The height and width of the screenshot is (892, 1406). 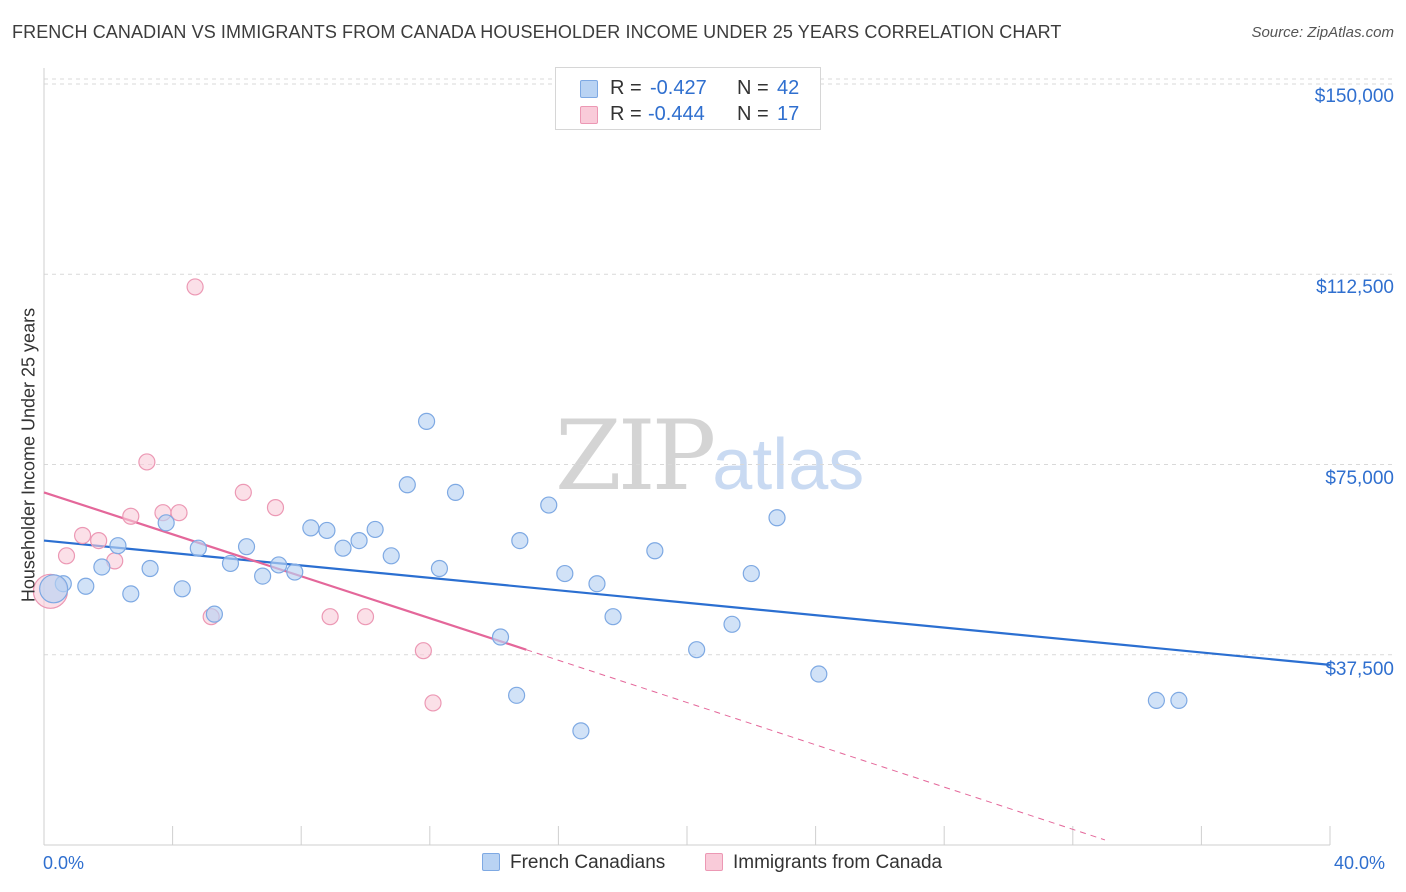 I want to click on bottom-legend-swatch-pink, so click(x=714, y=862).